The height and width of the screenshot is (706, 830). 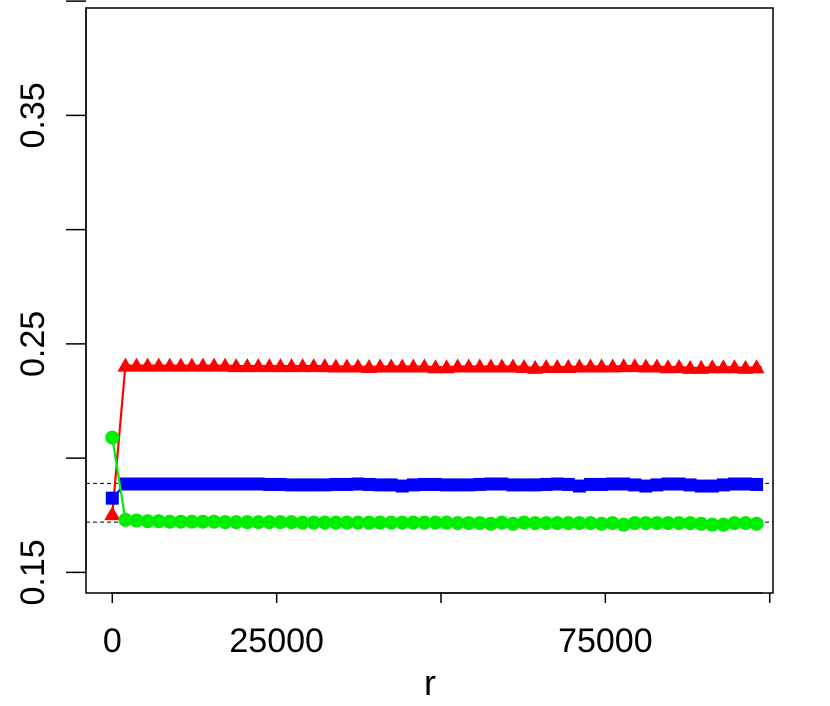 What do you see at coordinates (33, 344) in the screenshot?
I see `y-tick-label: 0.25` at bounding box center [33, 344].